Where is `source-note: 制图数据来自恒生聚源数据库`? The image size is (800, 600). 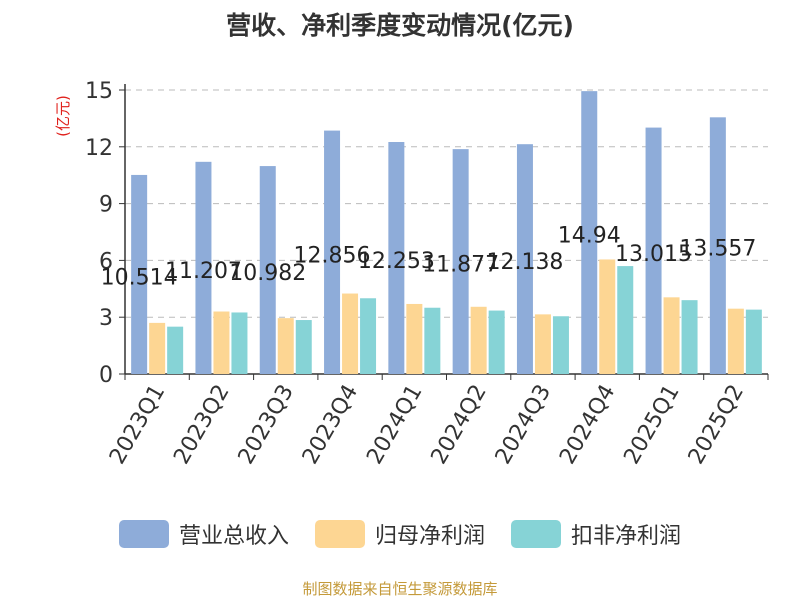 source-note: 制图数据来自恒生聚源数据库 is located at coordinates (400, 589).